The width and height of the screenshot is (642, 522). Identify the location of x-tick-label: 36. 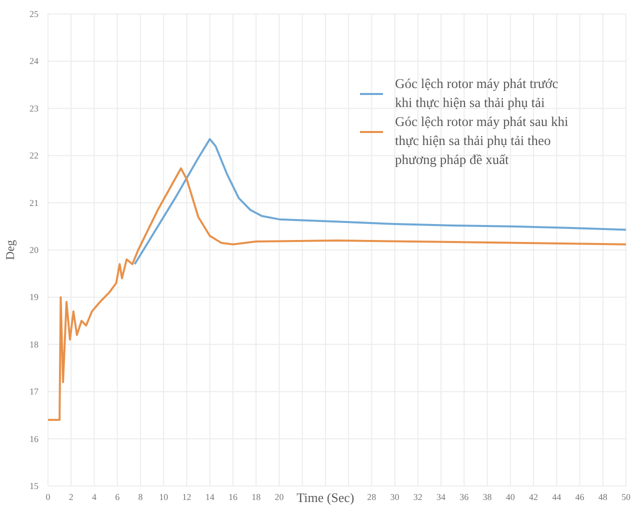
(465, 497).